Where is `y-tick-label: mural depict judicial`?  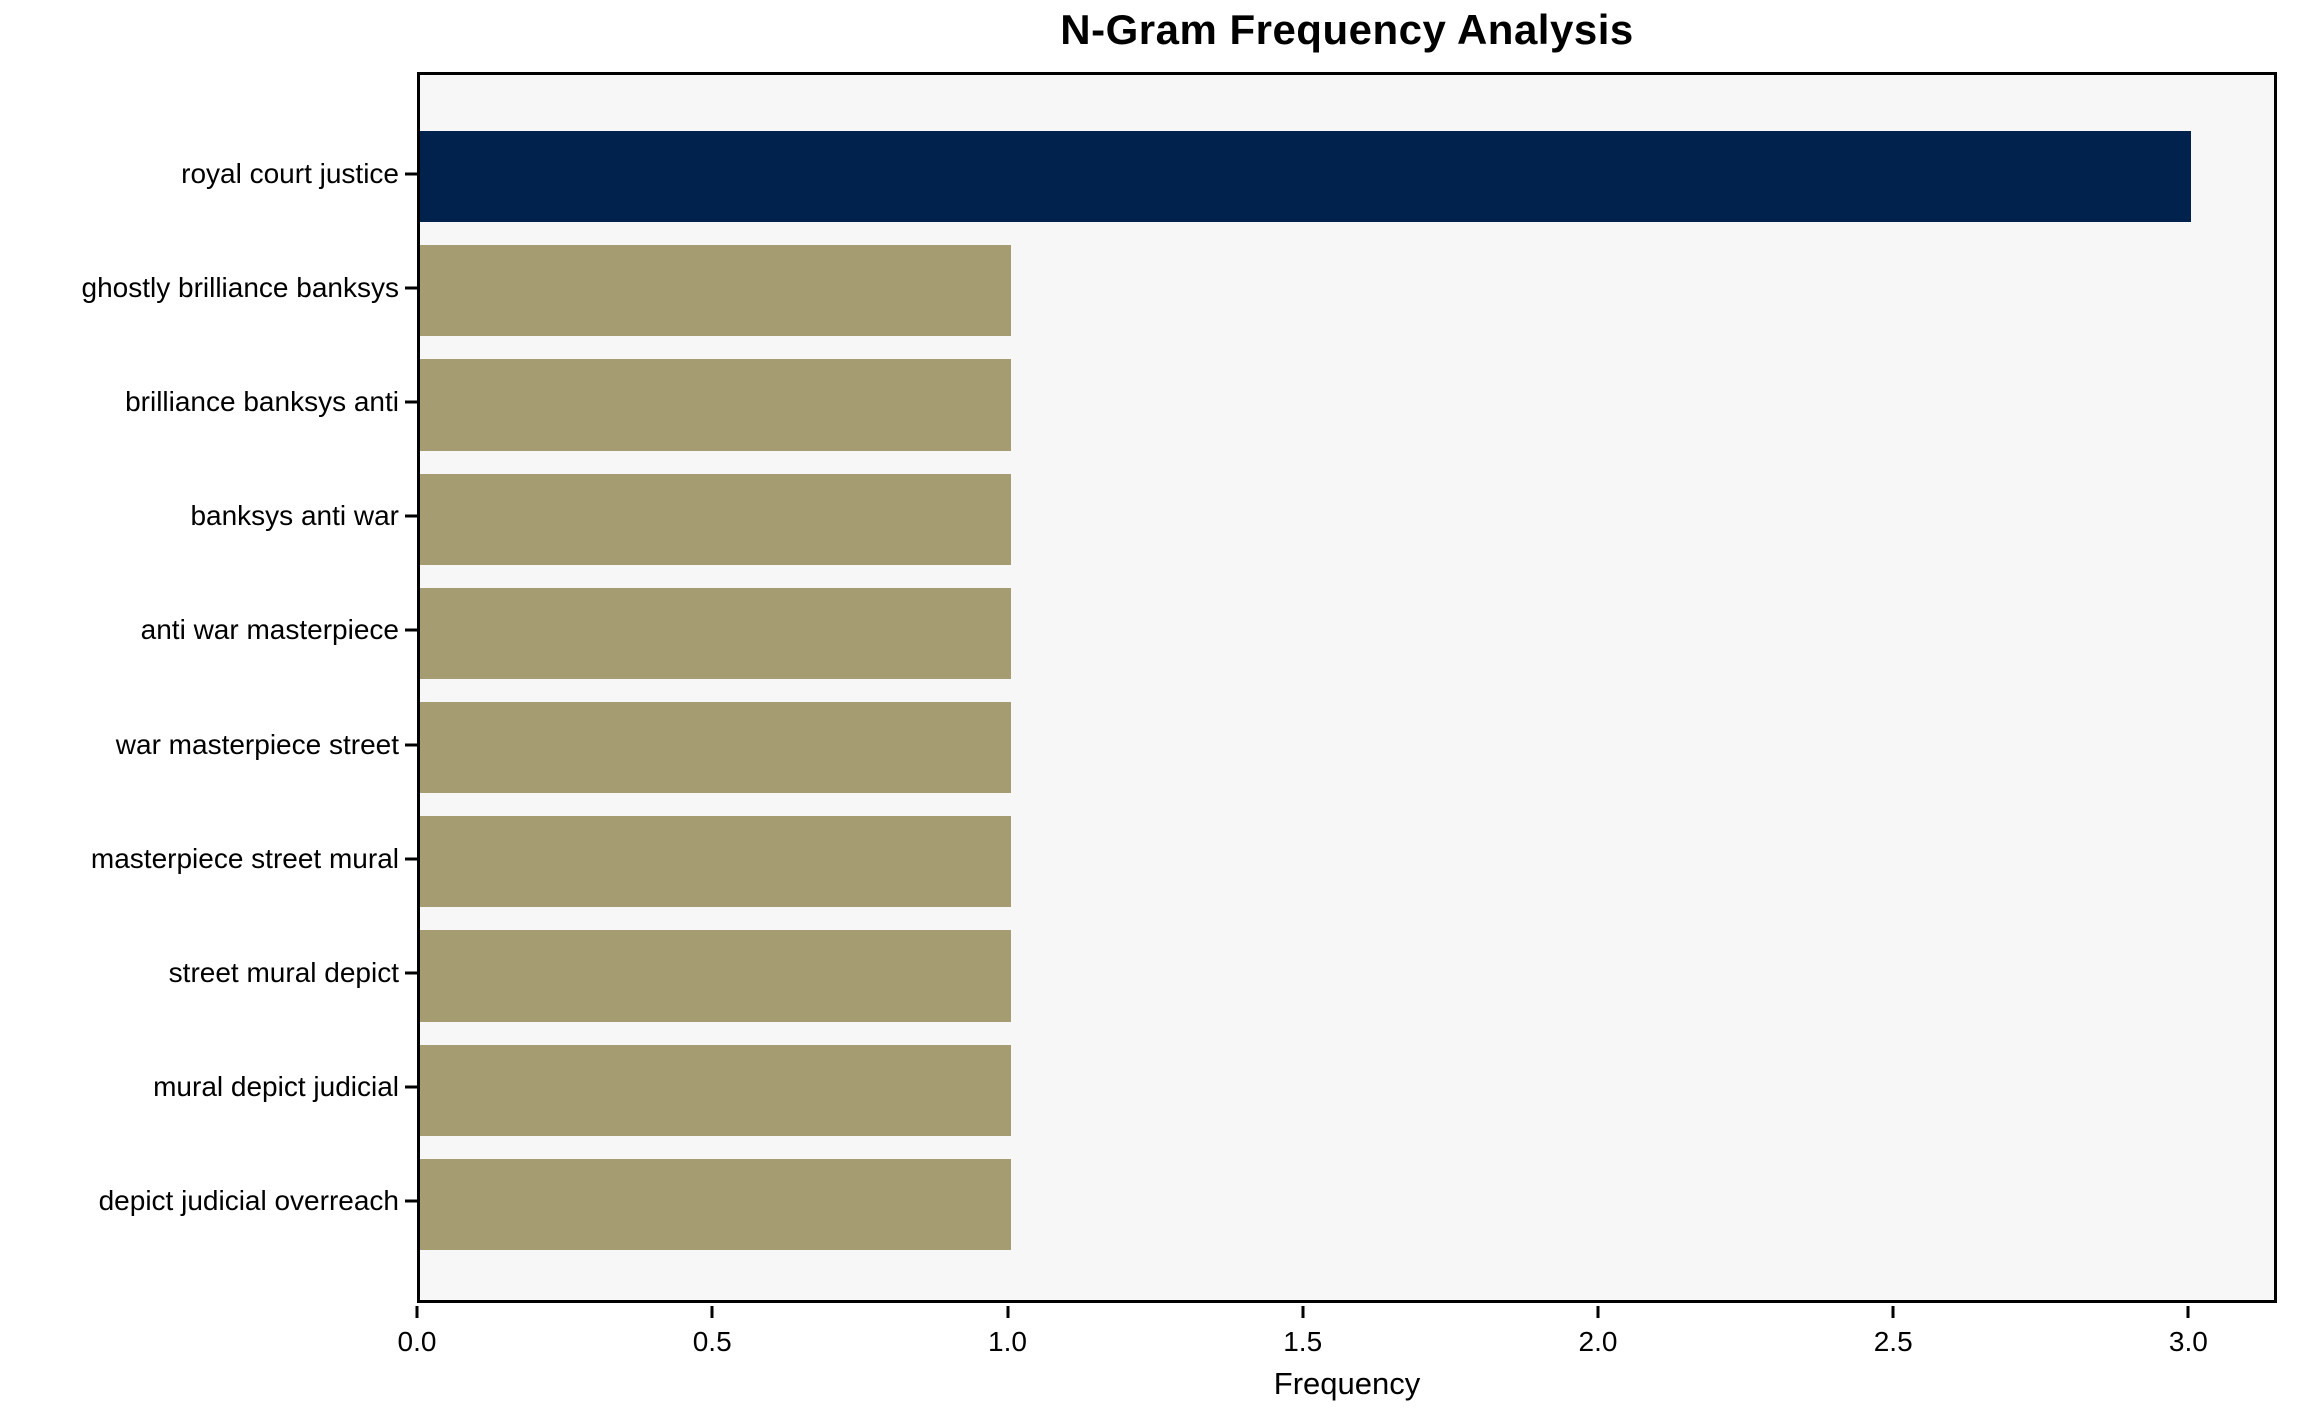 y-tick-label: mural depict judicial is located at coordinates (276, 1087).